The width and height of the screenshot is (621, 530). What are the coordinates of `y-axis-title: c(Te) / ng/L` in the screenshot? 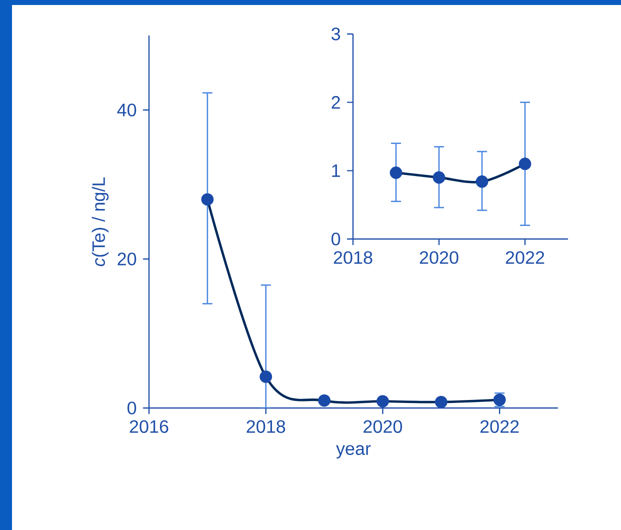 It's located at (100, 221).